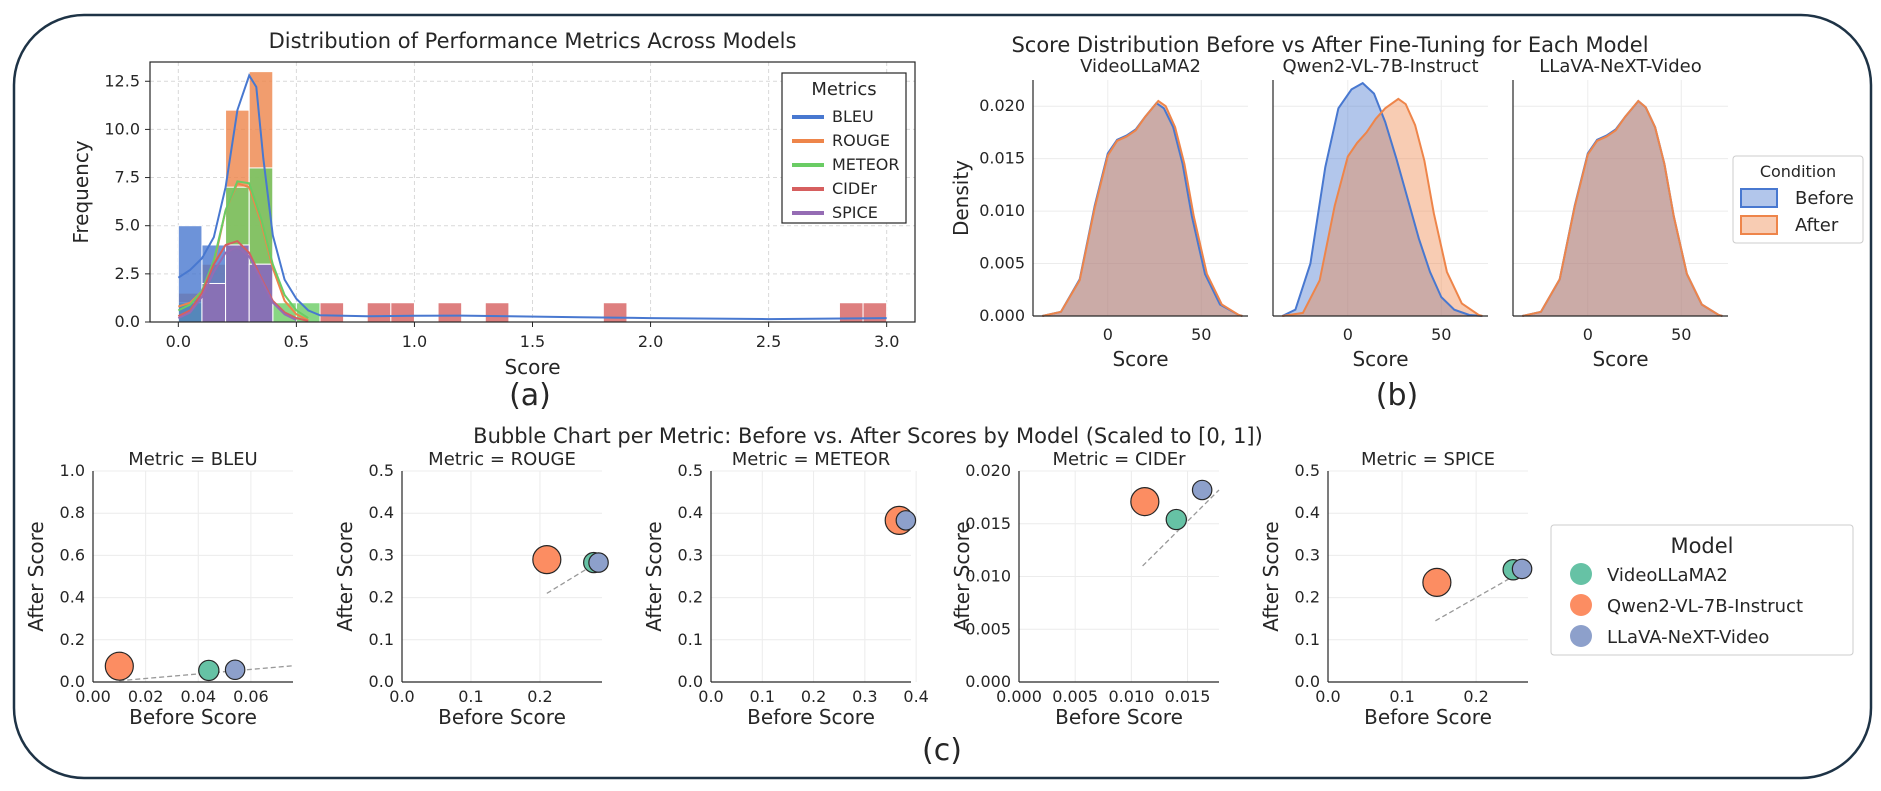  What do you see at coordinates (1817, 225) in the screenshot?
I see `density-legend-label: After` at bounding box center [1817, 225].